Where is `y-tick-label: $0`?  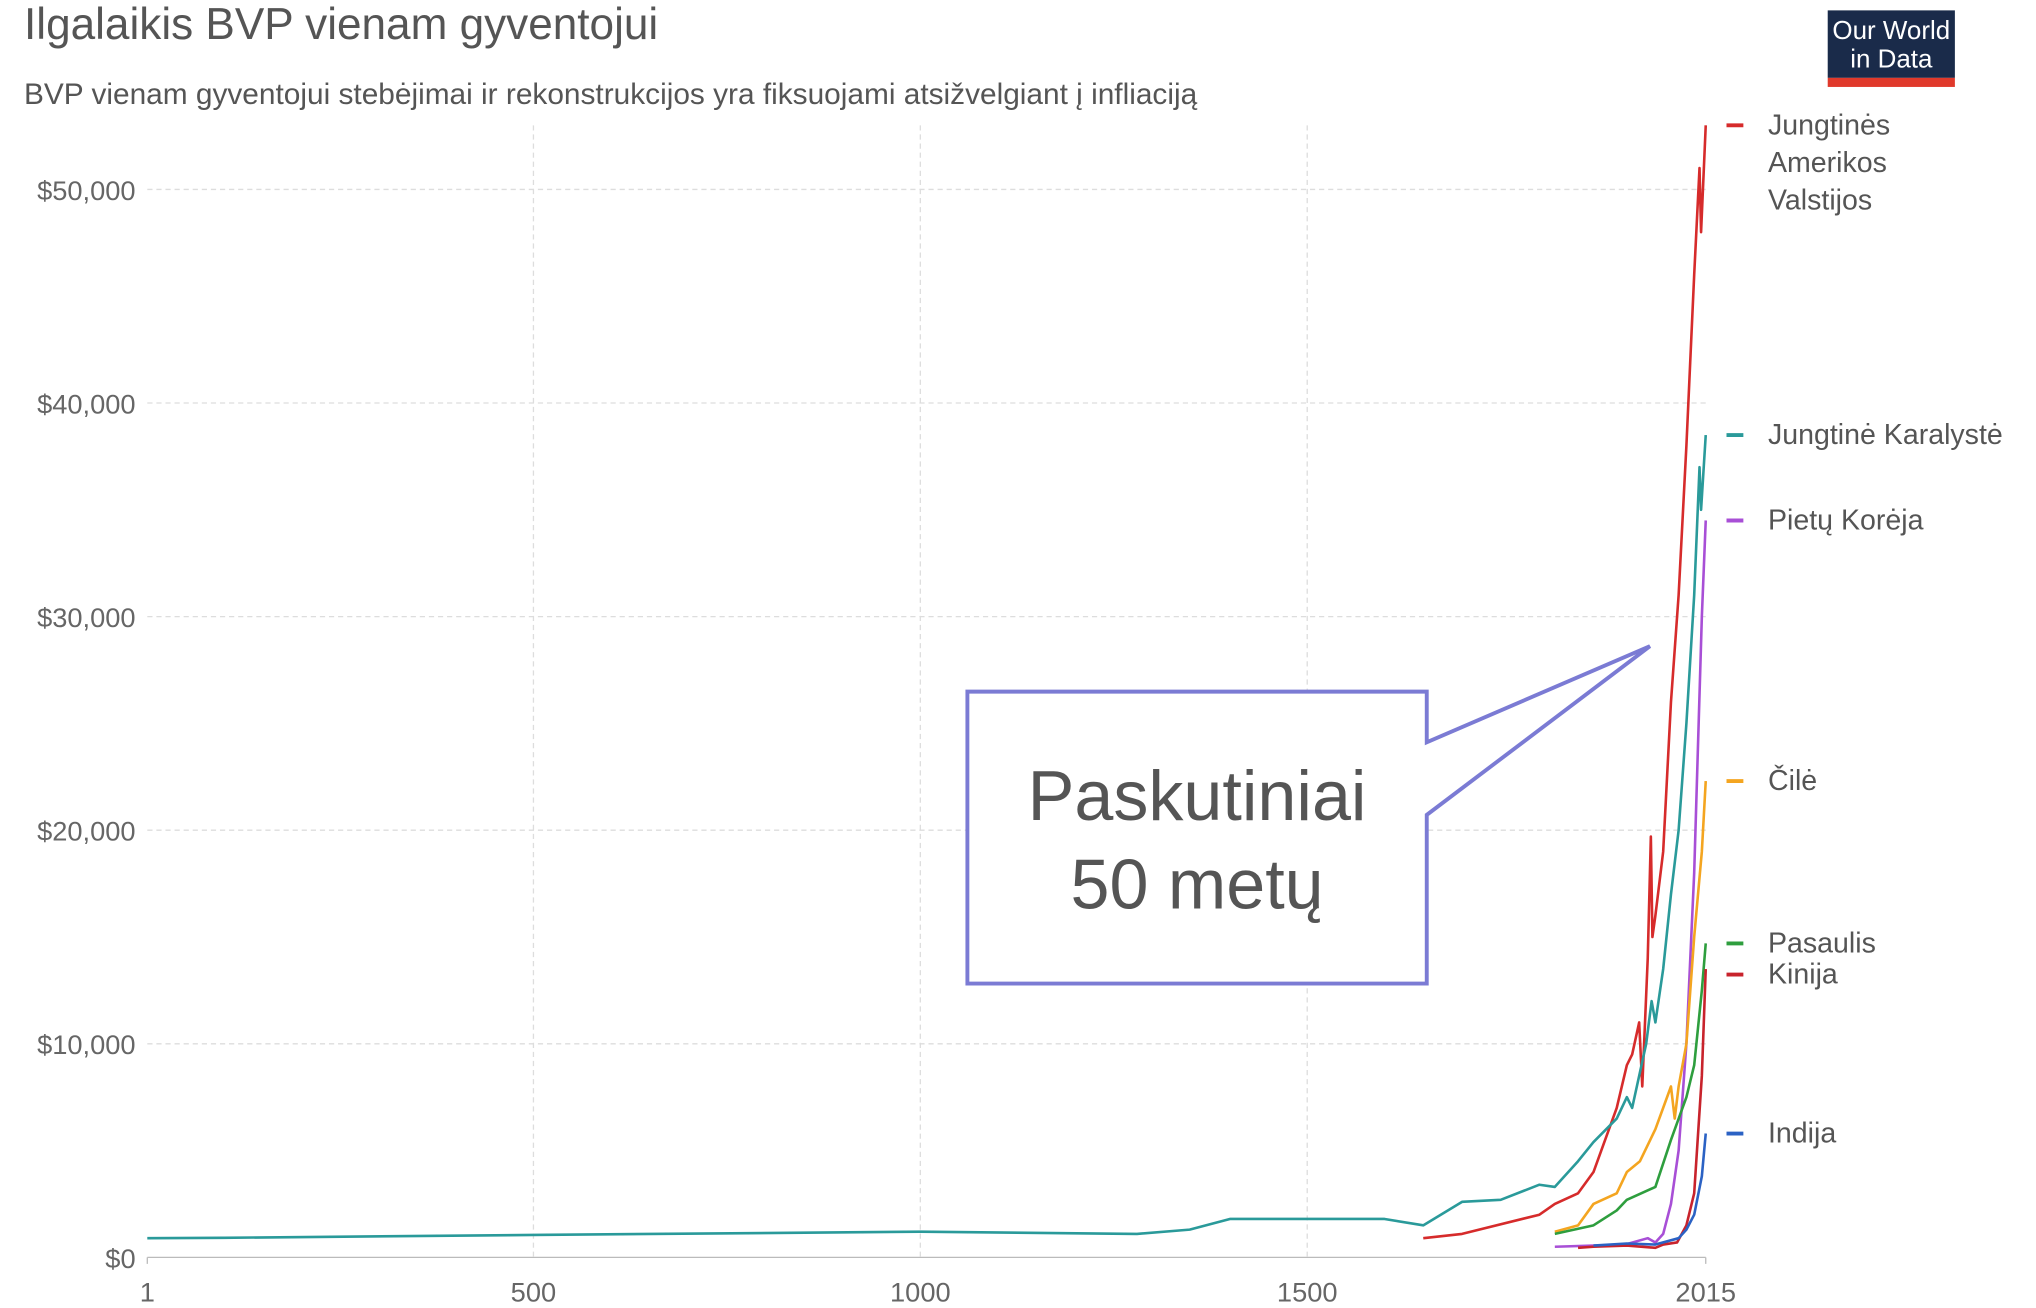
y-tick-label: $0 is located at coordinates (120, 1258).